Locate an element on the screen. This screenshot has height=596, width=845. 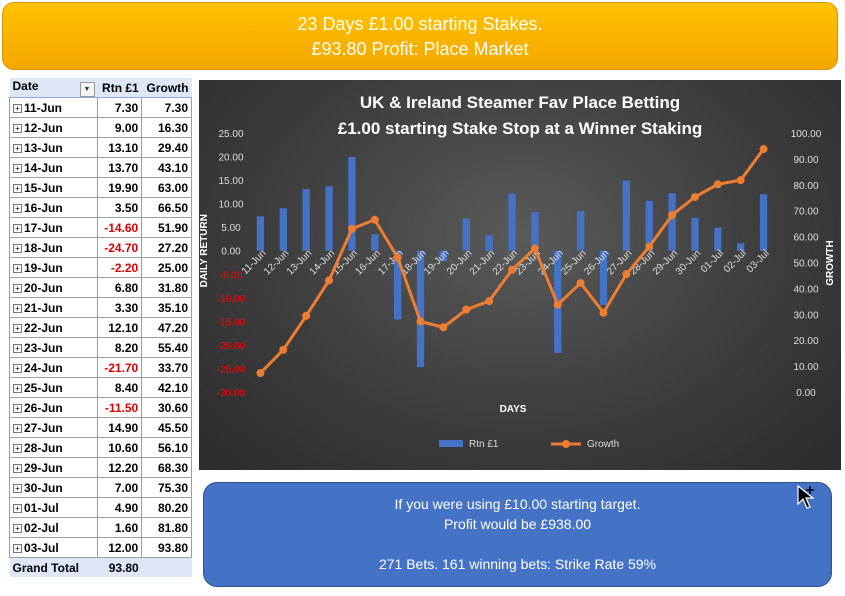
date-value: 28-Jun is located at coordinates (43, 447).